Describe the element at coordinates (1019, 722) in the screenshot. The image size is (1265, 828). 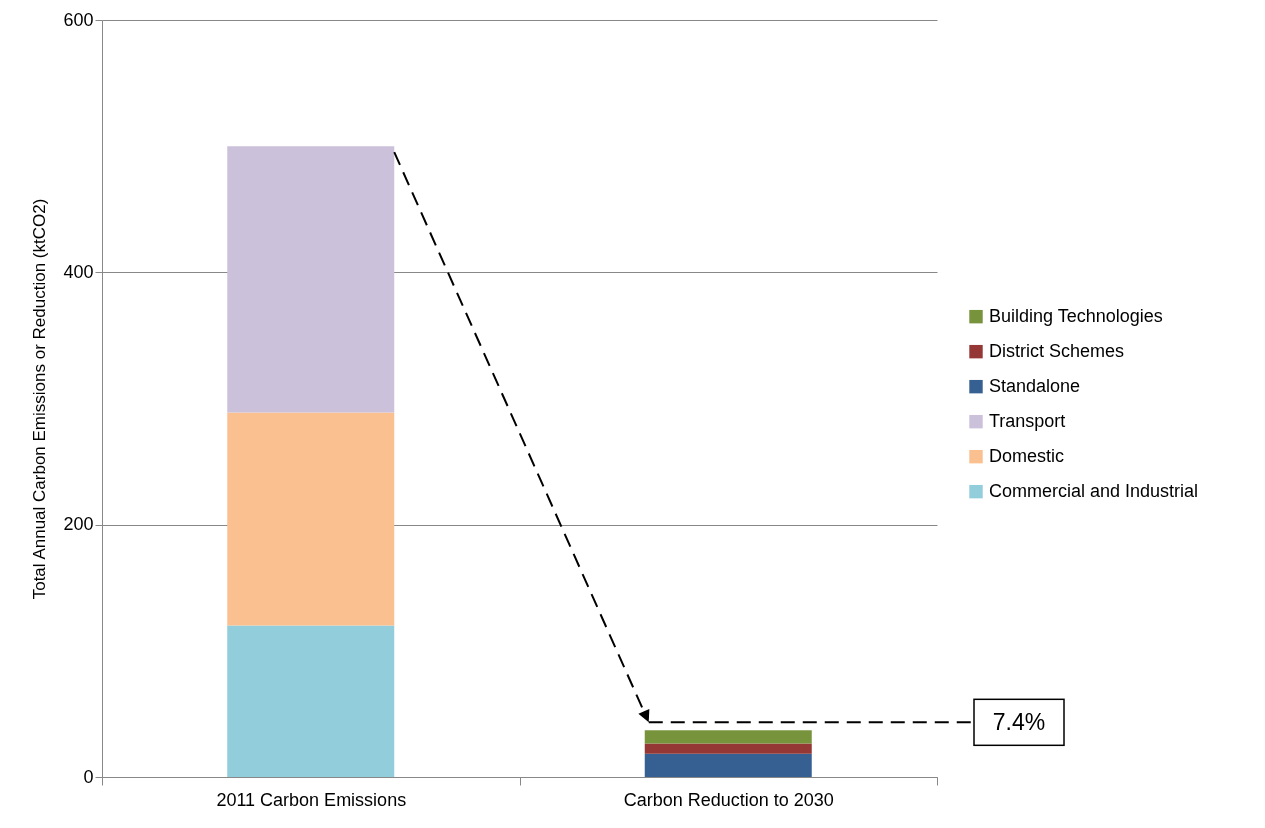
I see `text: 7.4%` at that location.